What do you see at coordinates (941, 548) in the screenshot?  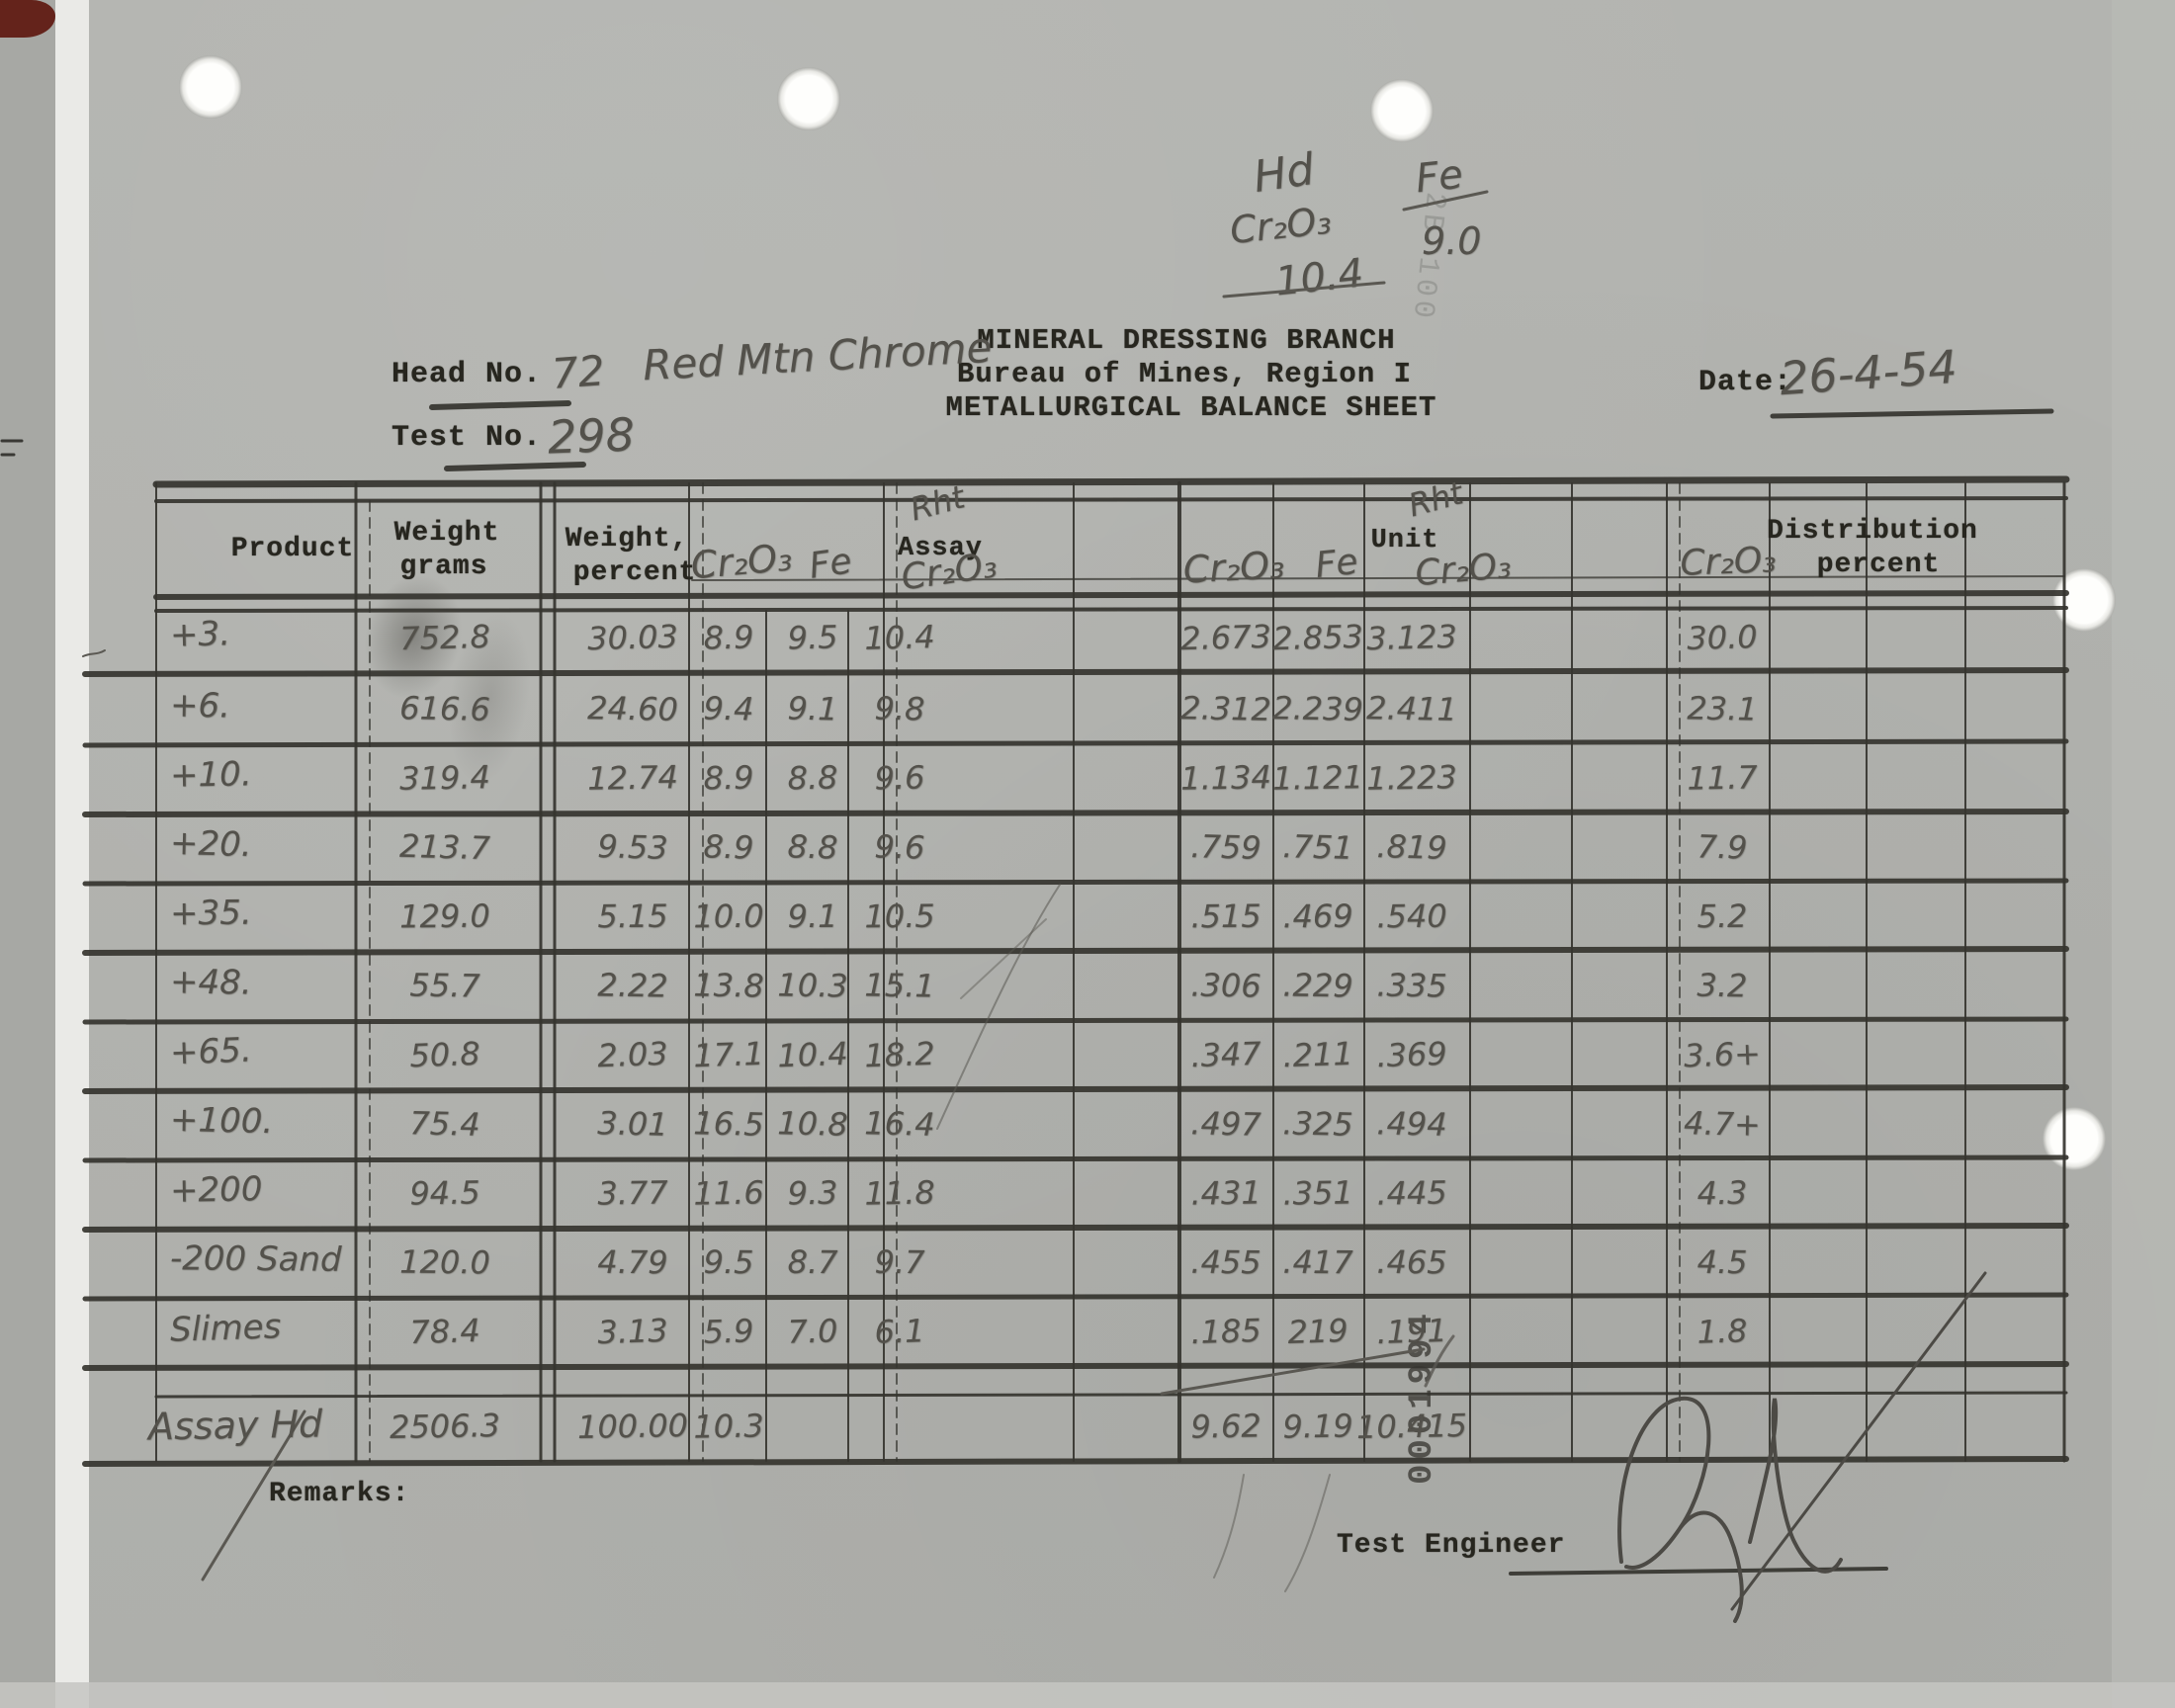 I see `col-header-assay: Assay` at bounding box center [941, 548].